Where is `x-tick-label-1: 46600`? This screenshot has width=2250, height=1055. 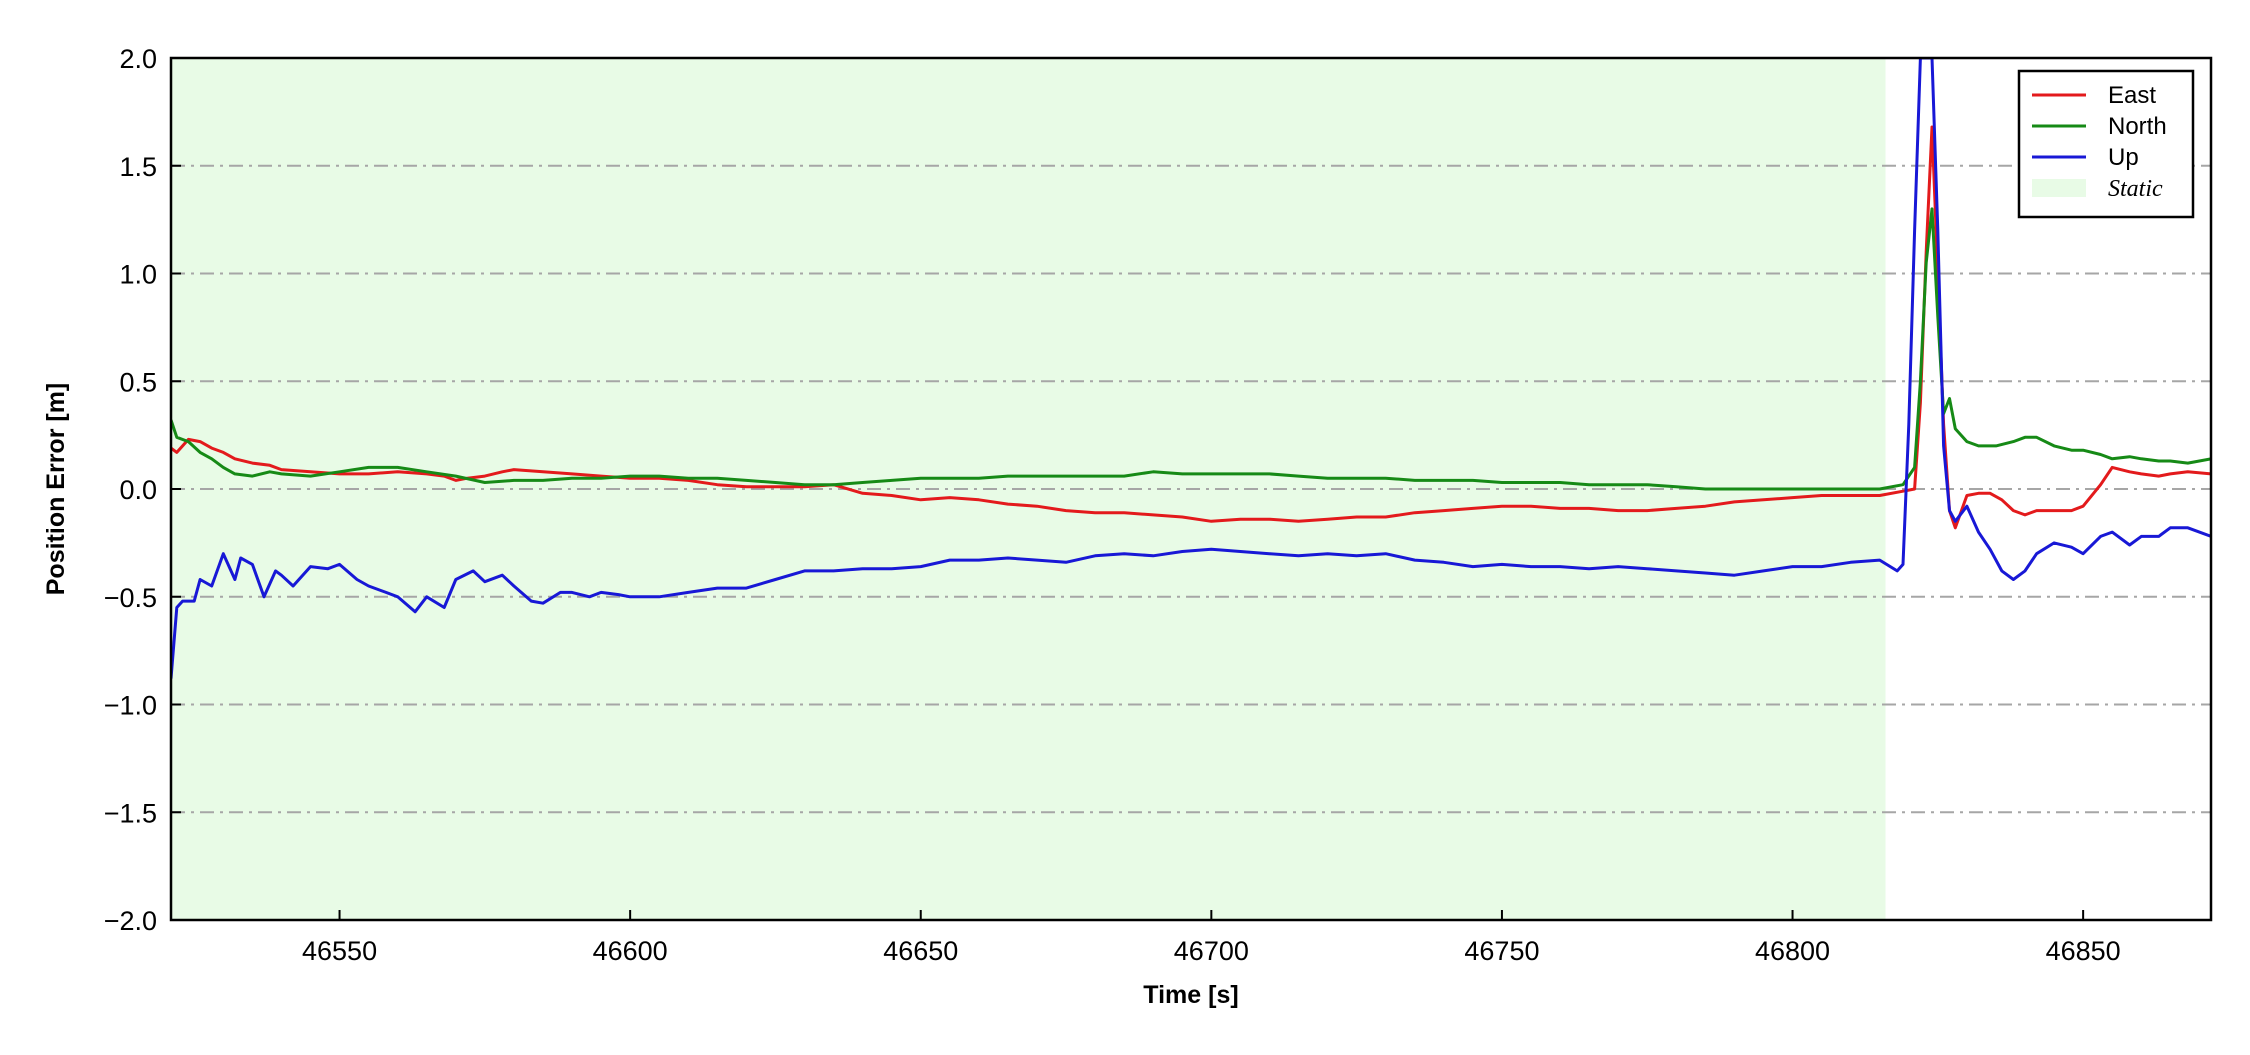
x-tick-label-1: 46600 is located at coordinates (630, 951).